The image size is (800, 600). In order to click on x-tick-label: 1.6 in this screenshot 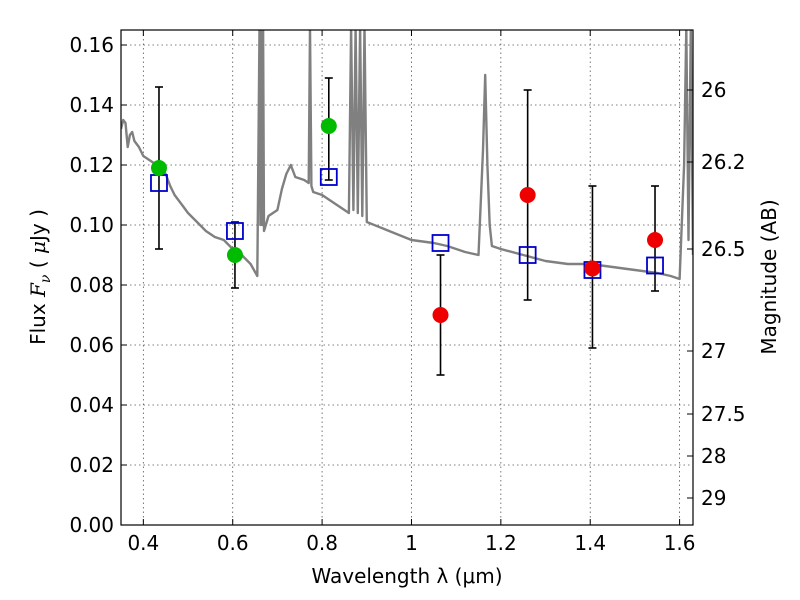, I will do `click(680, 543)`.